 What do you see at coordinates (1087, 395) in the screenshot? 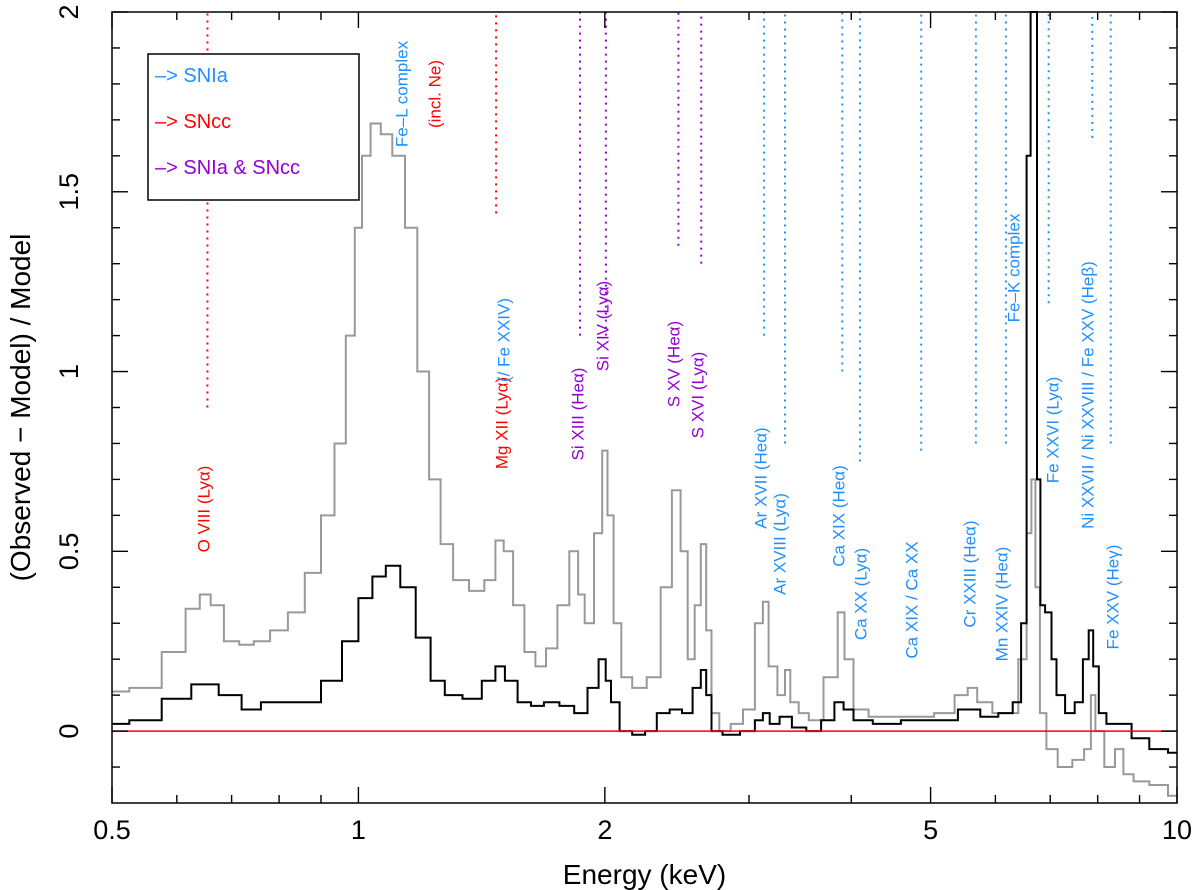
I see `line-label: Ni XXVII / Ni XXVIII / Fe XXV (Heβ)` at bounding box center [1087, 395].